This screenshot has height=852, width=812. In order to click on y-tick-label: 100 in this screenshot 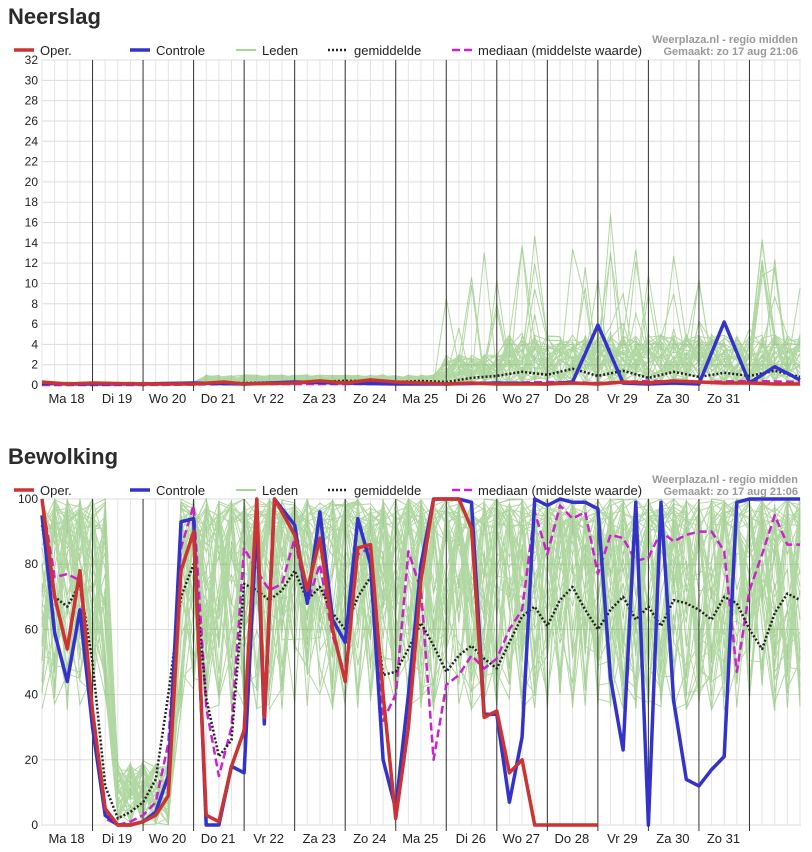, I will do `click(28, 499)`.